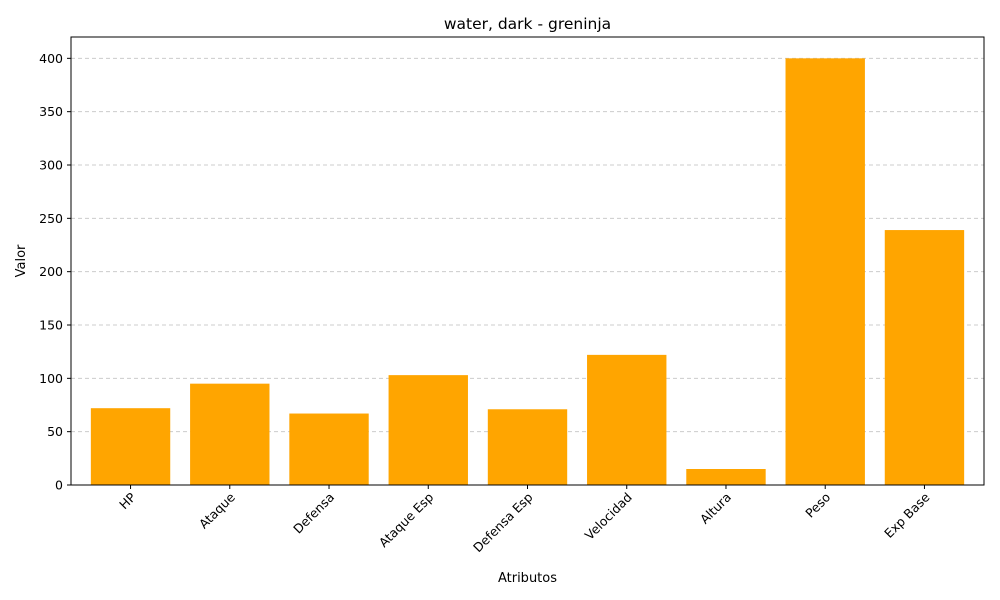 Image resolution: width=1000 pixels, height=600 pixels. Describe the element at coordinates (217, 510) in the screenshot. I see `x-tick-label: Ataque` at that location.